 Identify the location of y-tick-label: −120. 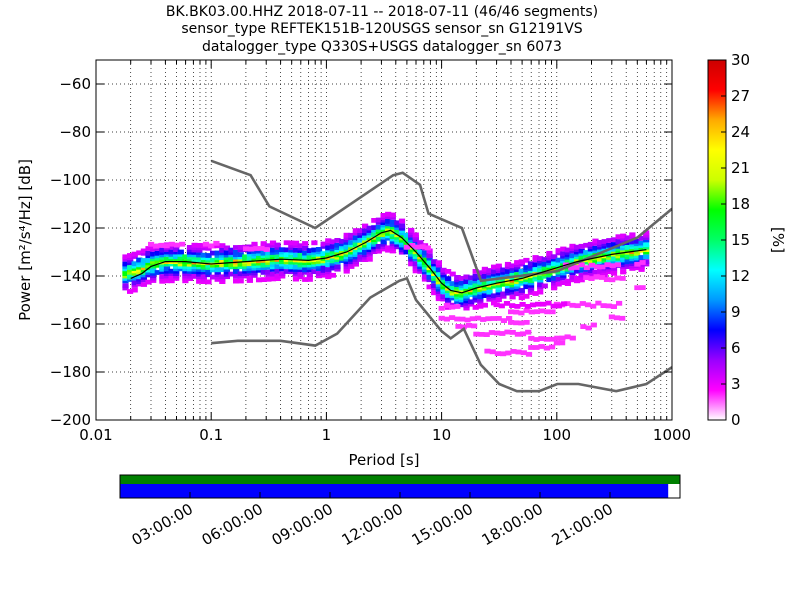
(70, 228).